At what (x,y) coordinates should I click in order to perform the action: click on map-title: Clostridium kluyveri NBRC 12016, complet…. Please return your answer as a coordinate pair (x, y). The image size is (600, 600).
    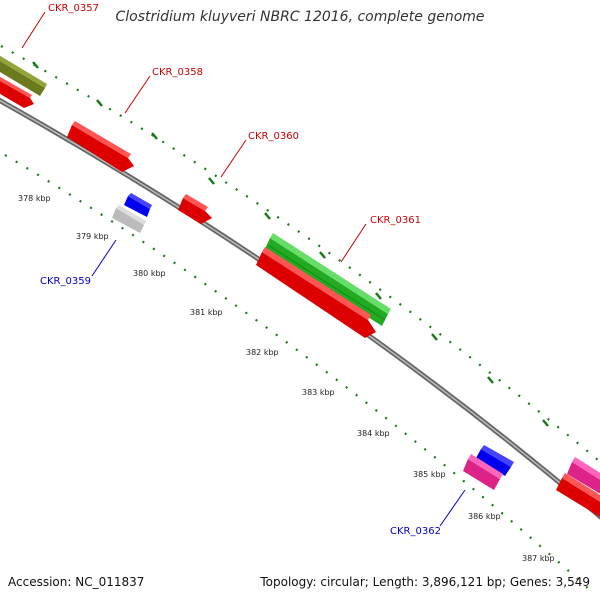
    Looking at the image, I should click on (300, 17).